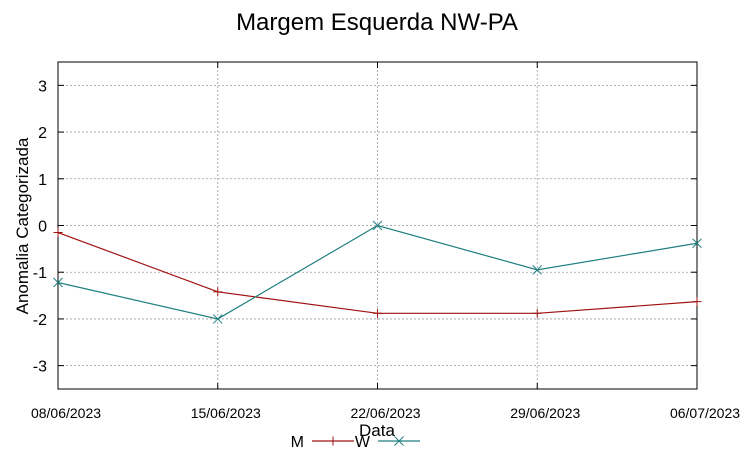 The image size is (753, 458). Describe the element at coordinates (297, 442) in the screenshot. I see `legend-label-M: M` at that location.